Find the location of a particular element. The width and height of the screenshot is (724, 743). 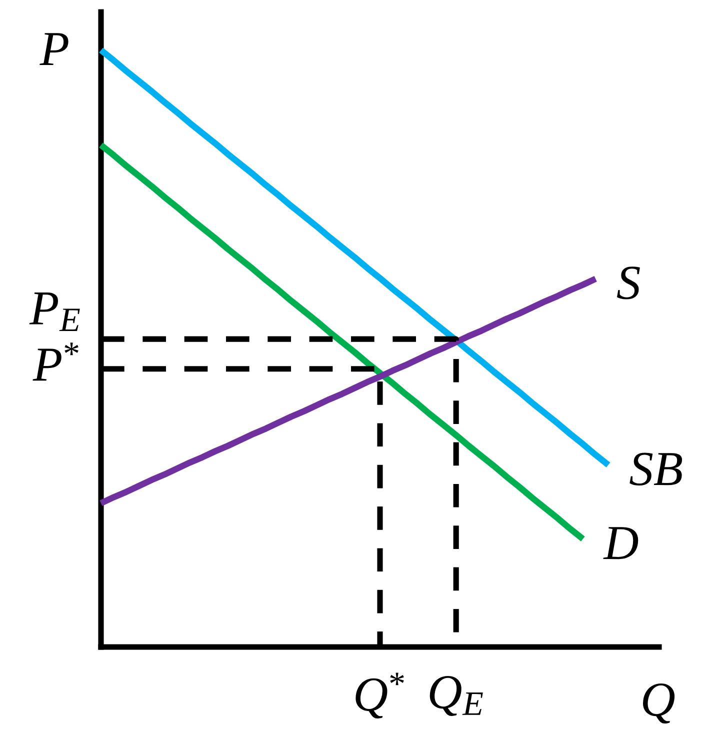

series-label: D is located at coordinates (620, 543).